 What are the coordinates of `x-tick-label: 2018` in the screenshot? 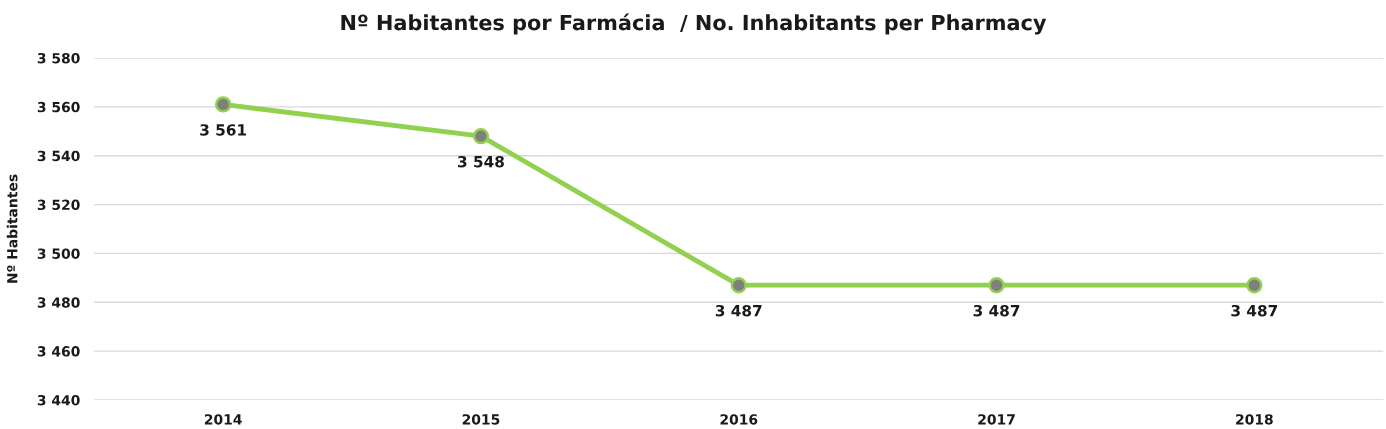 It's located at (1254, 419).